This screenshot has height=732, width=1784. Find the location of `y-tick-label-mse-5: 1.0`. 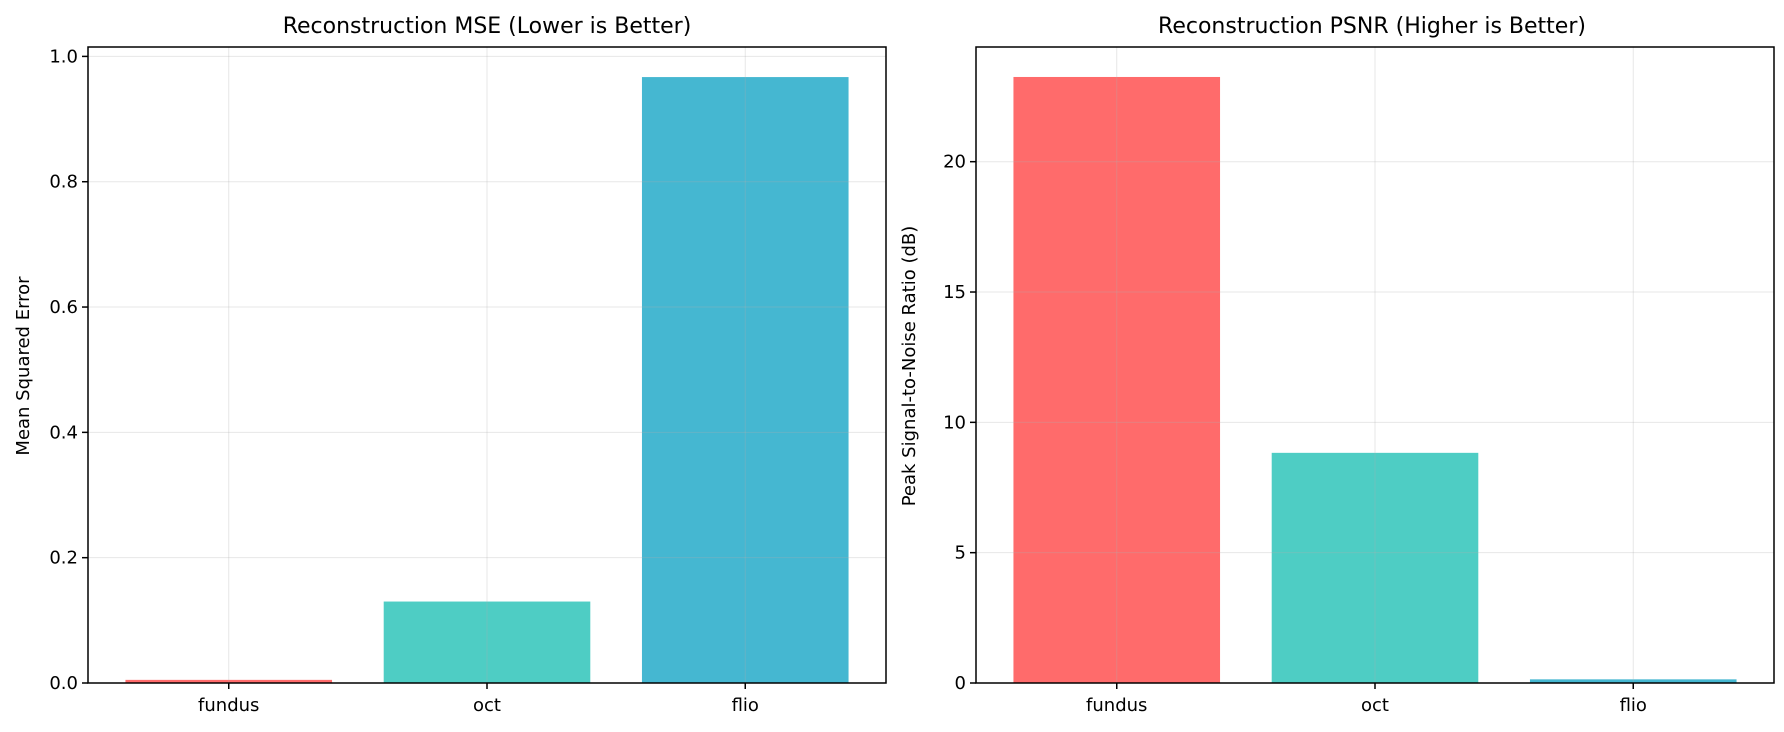

y-tick-label-mse-5: 1.0 is located at coordinates (63, 56).